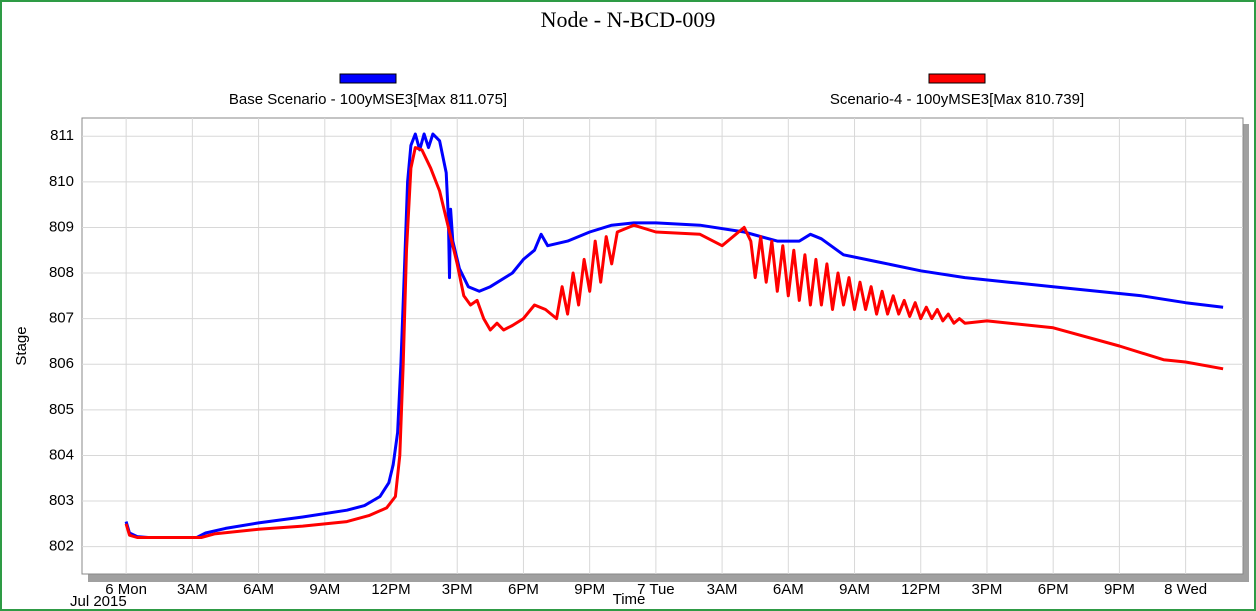  What do you see at coordinates (656, 589) in the screenshot?
I see `x-tick-label: 7 Tue` at bounding box center [656, 589].